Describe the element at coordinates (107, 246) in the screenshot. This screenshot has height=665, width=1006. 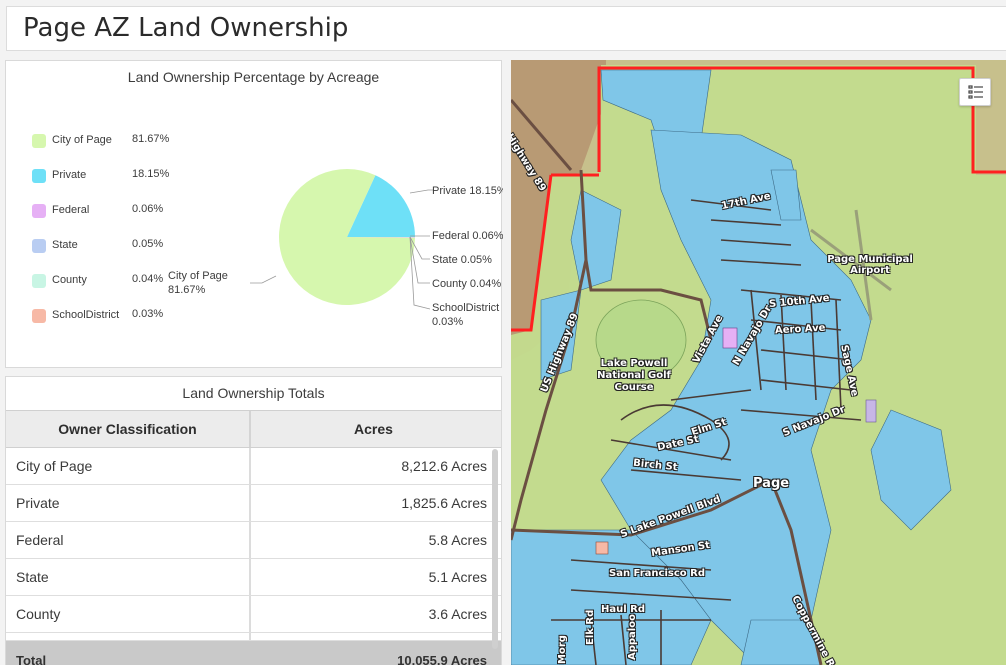
I see `legend-item-state: State 0.05%` at that location.